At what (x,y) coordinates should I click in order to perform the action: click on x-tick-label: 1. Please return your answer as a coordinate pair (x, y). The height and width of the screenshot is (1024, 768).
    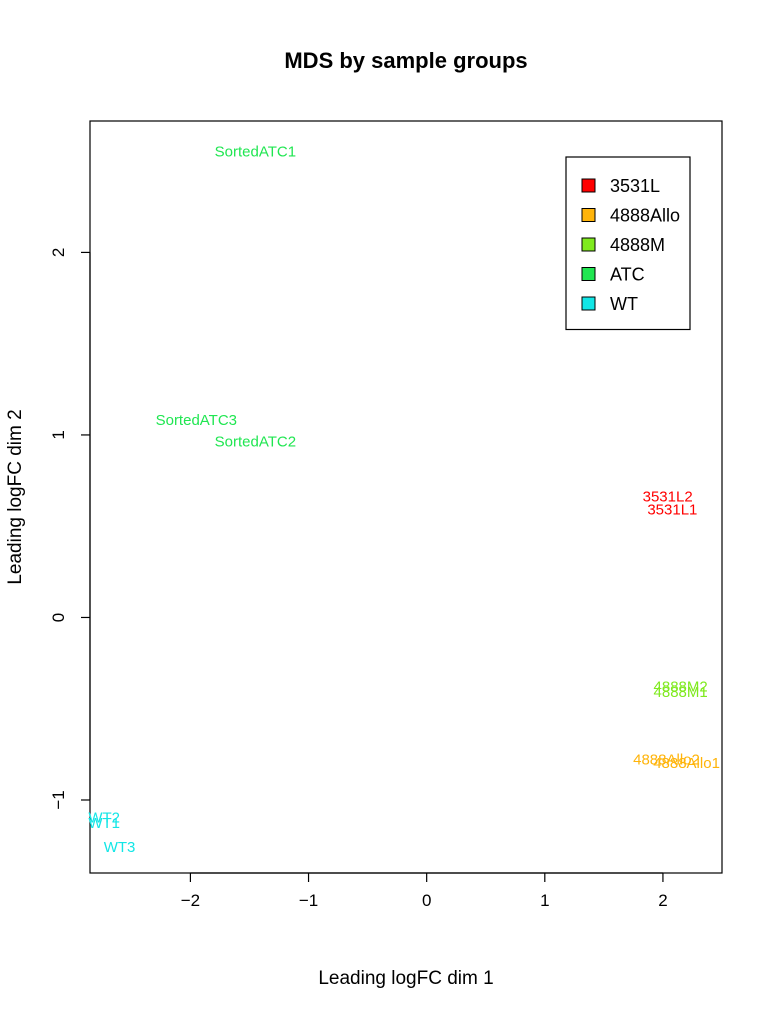
    Looking at the image, I should click on (544, 900).